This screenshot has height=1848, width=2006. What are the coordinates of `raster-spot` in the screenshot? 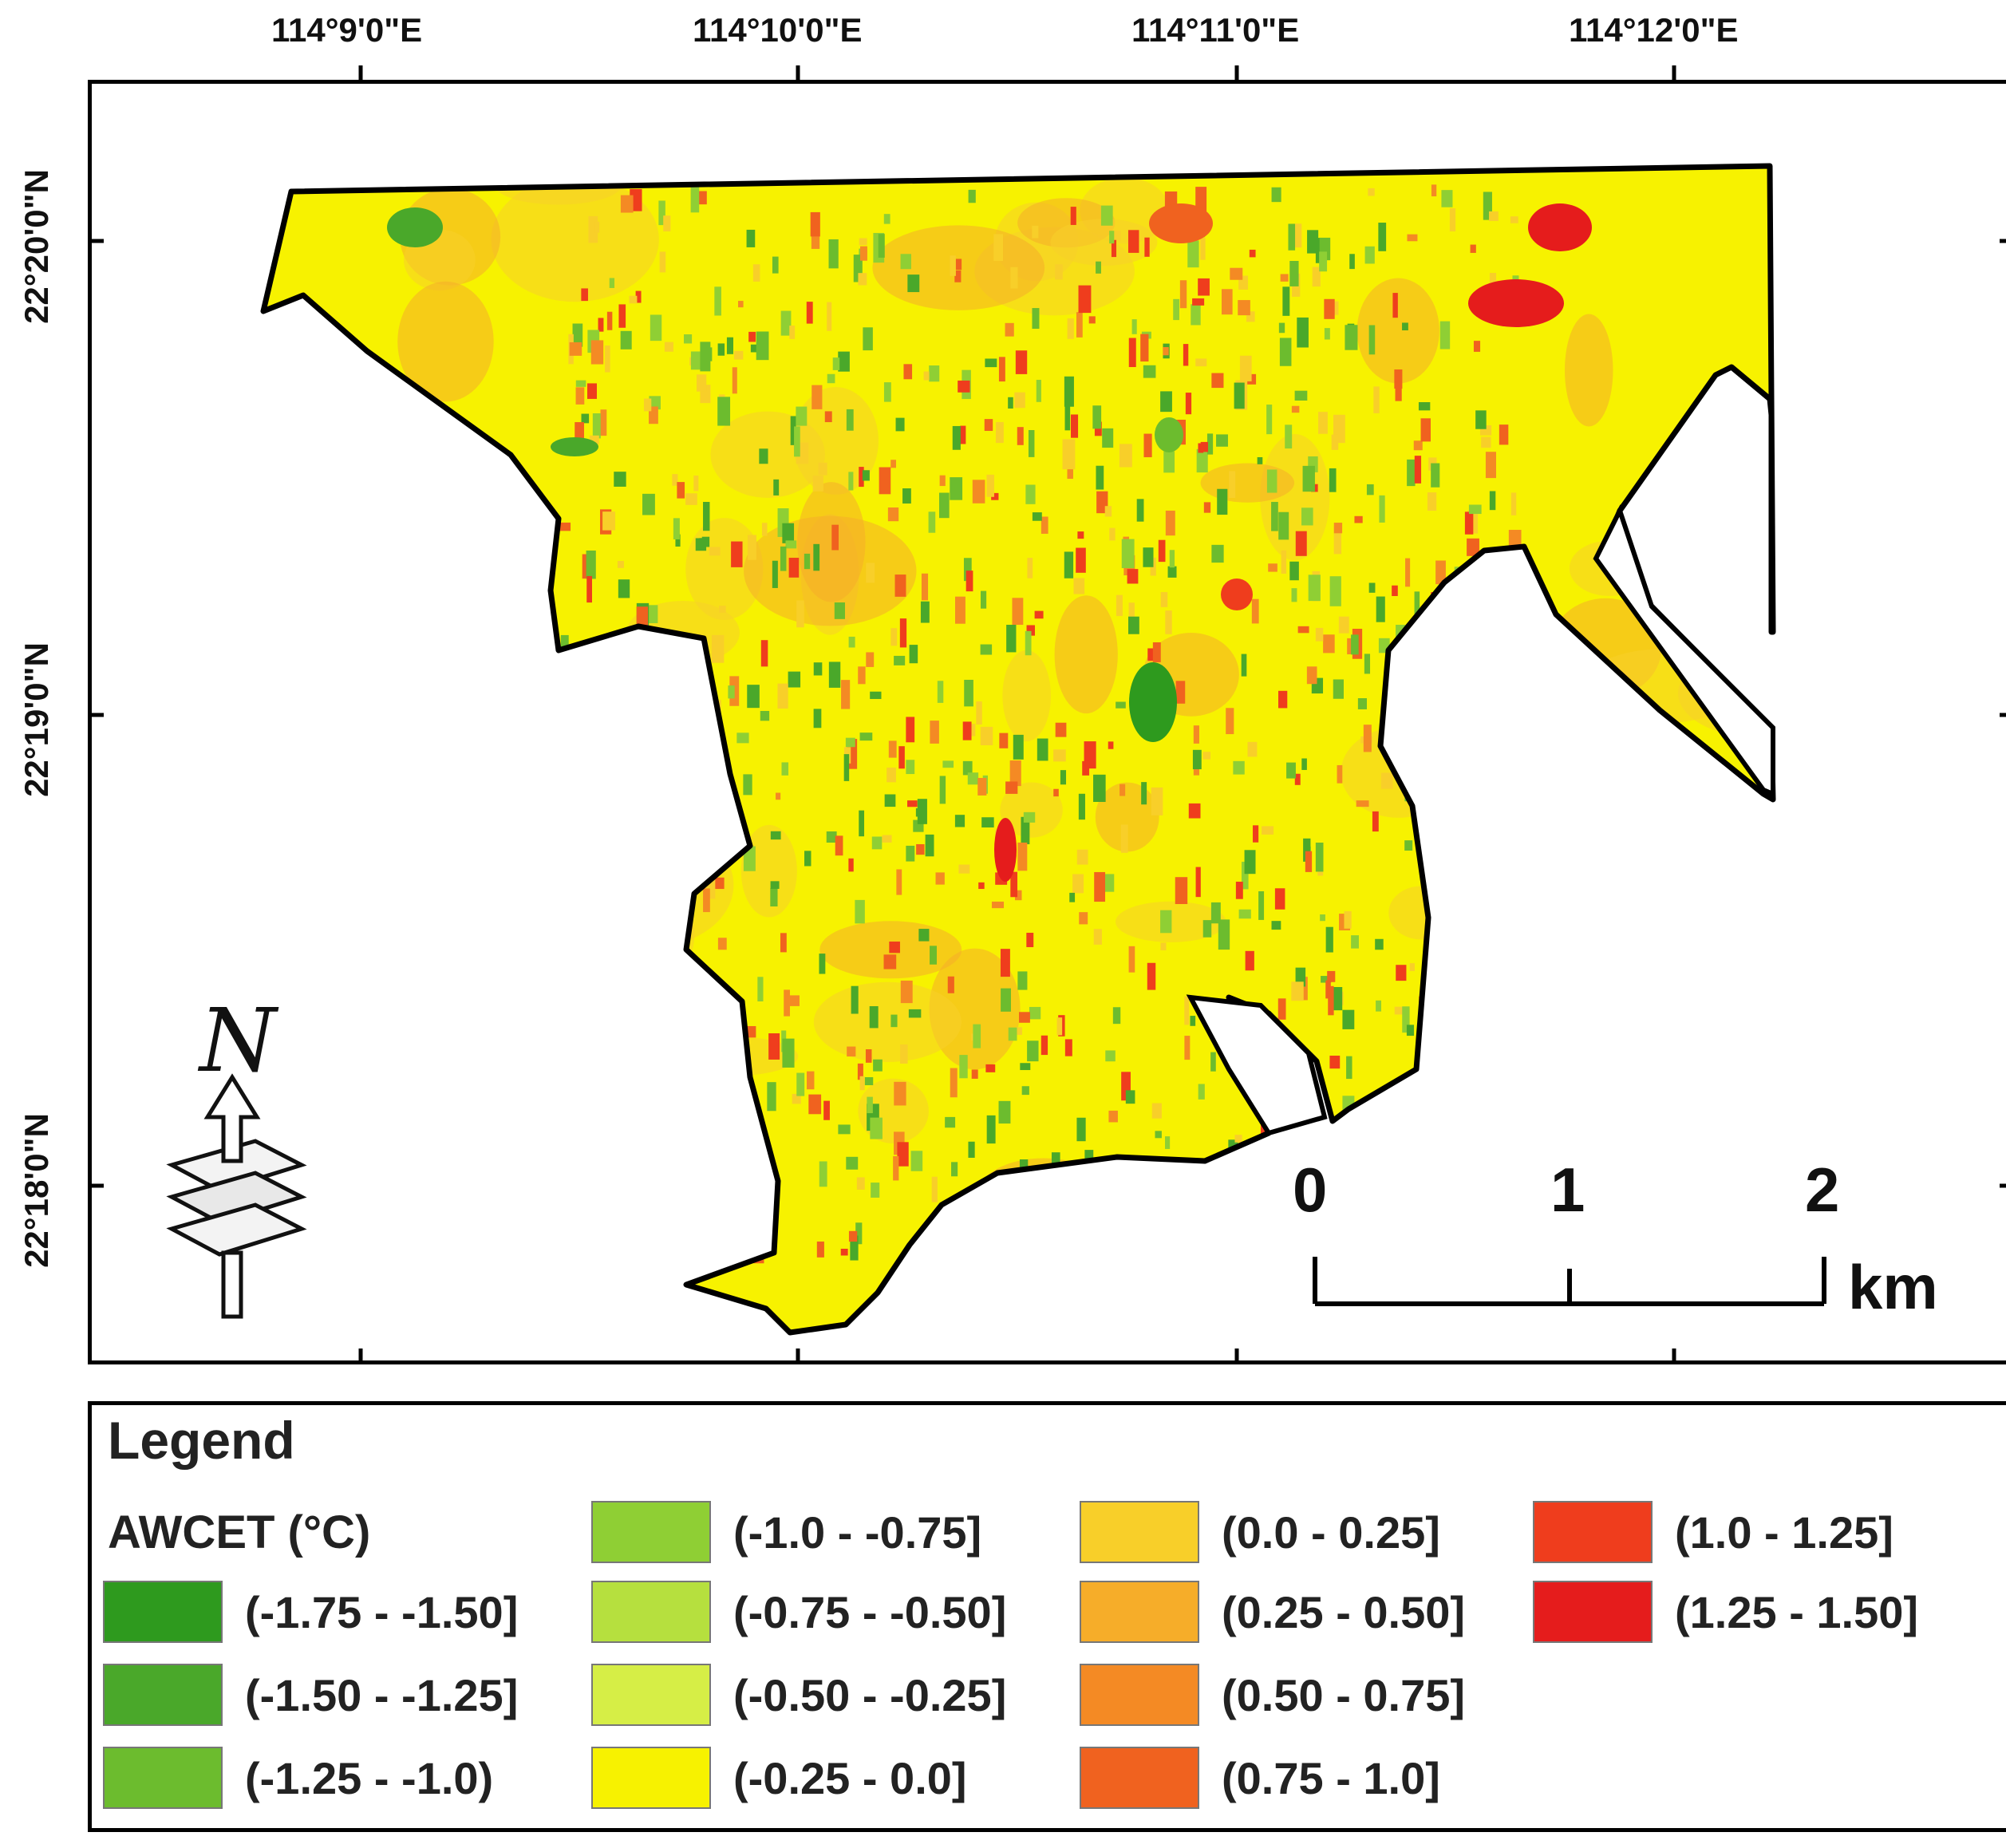 It's located at (1153, 702).